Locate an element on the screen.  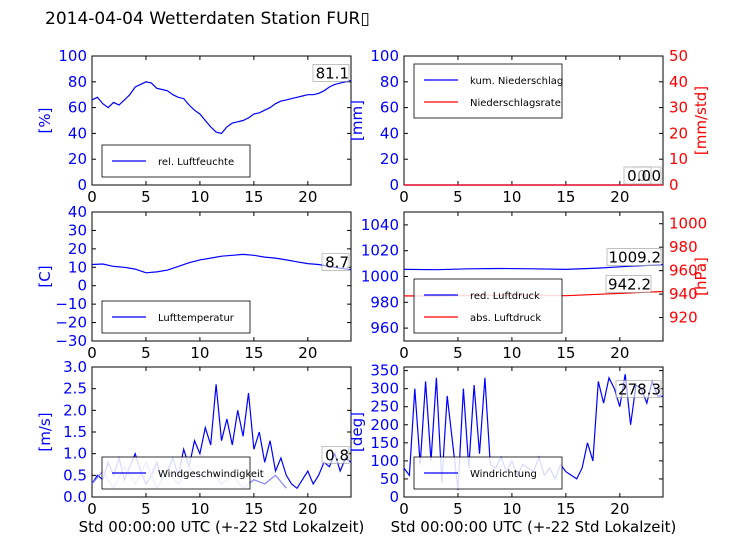
value-annotation: 942.2 is located at coordinates (629, 285).